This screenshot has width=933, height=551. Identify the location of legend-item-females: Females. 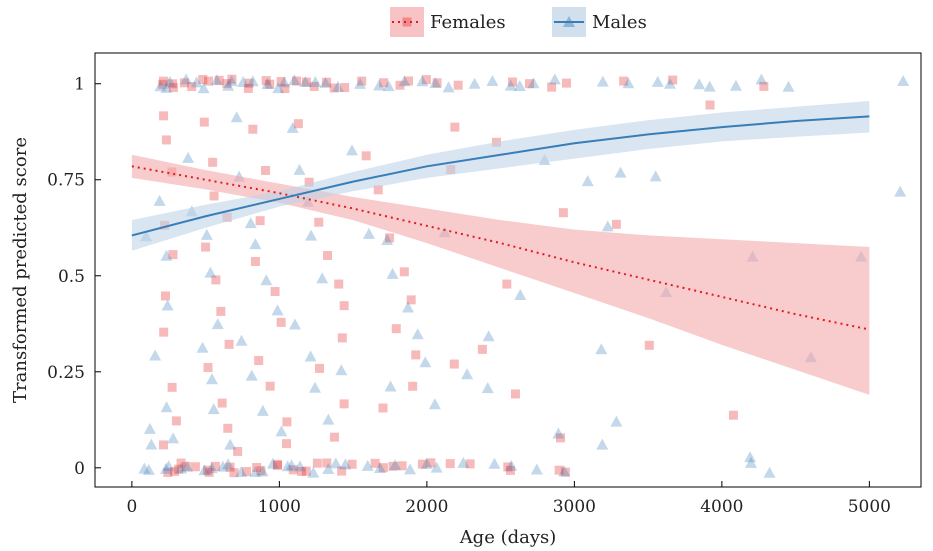
(448, 22).